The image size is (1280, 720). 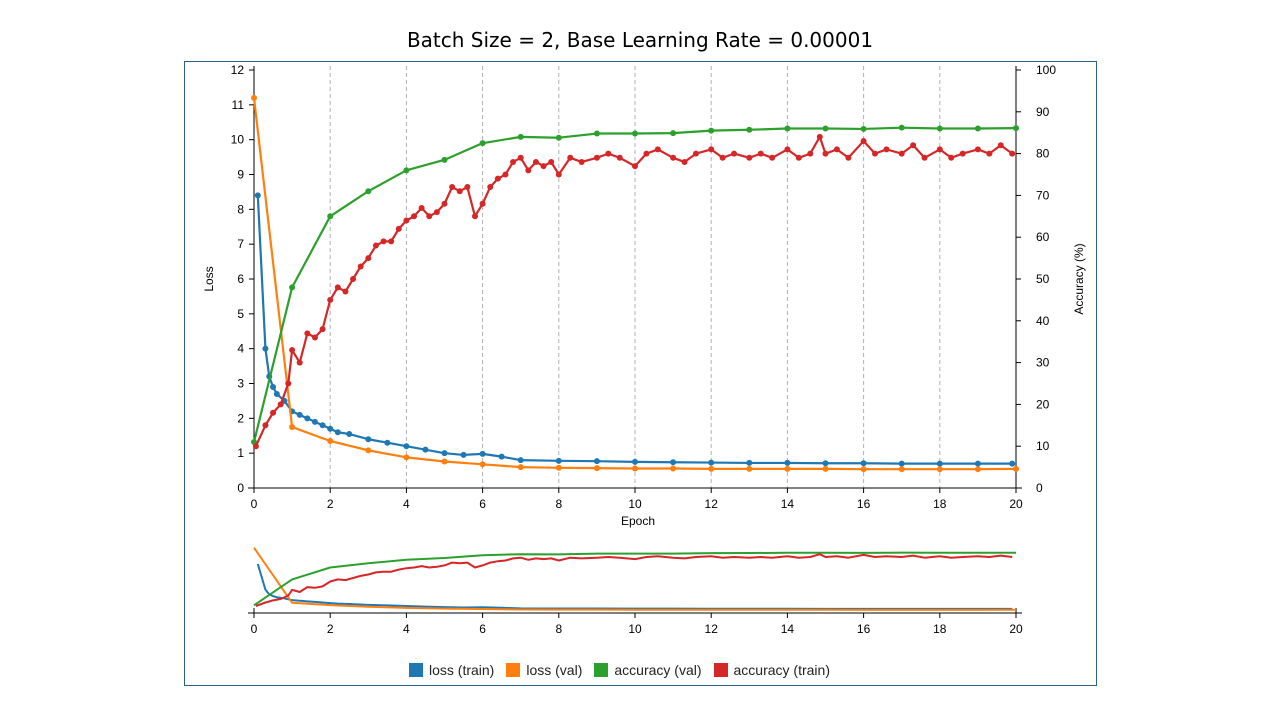 I want to click on x-axis-label: Epoch, so click(x=638, y=521).